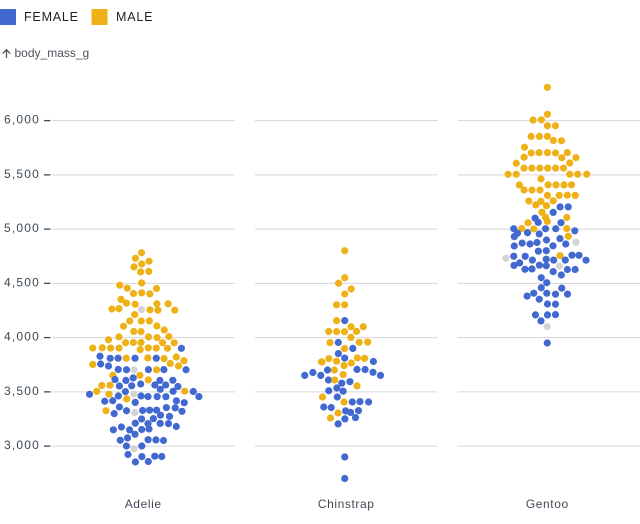  What do you see at coordinates (51, 17) in the screenshot?
I see `svg-text: FEMALE` at bounding box center [51, 17].